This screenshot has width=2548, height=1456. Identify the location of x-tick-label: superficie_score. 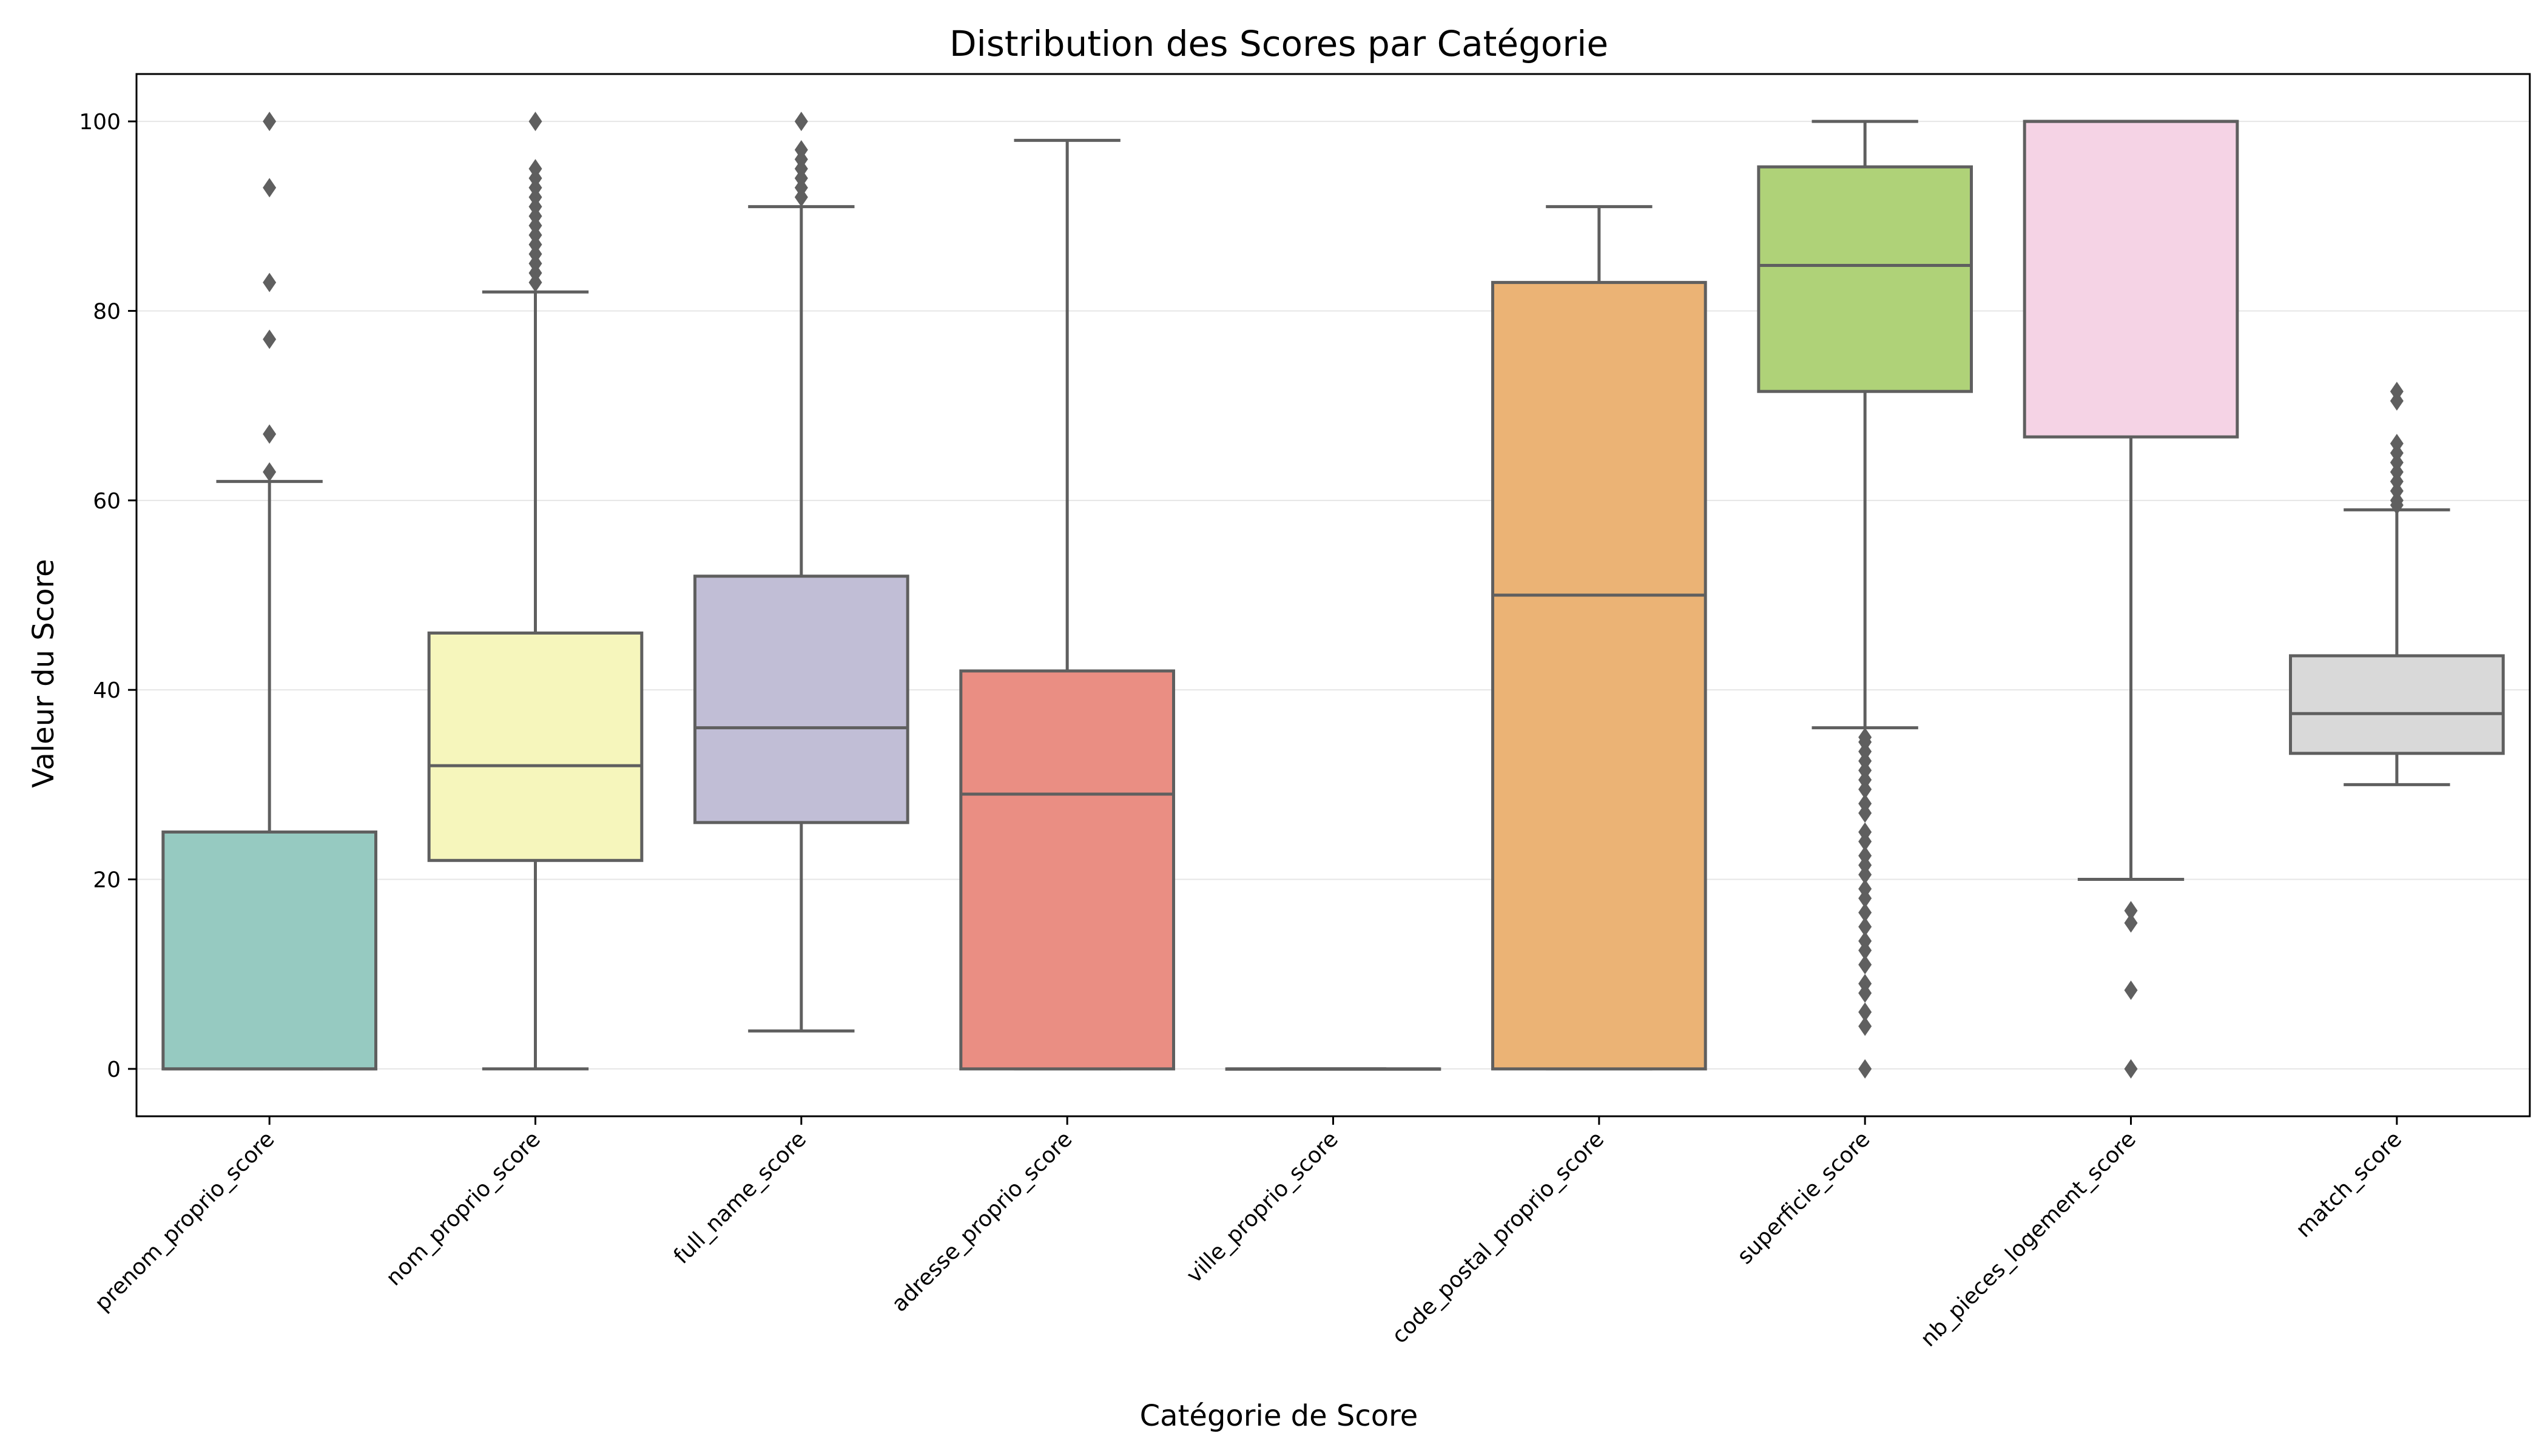
(1804, 1198).